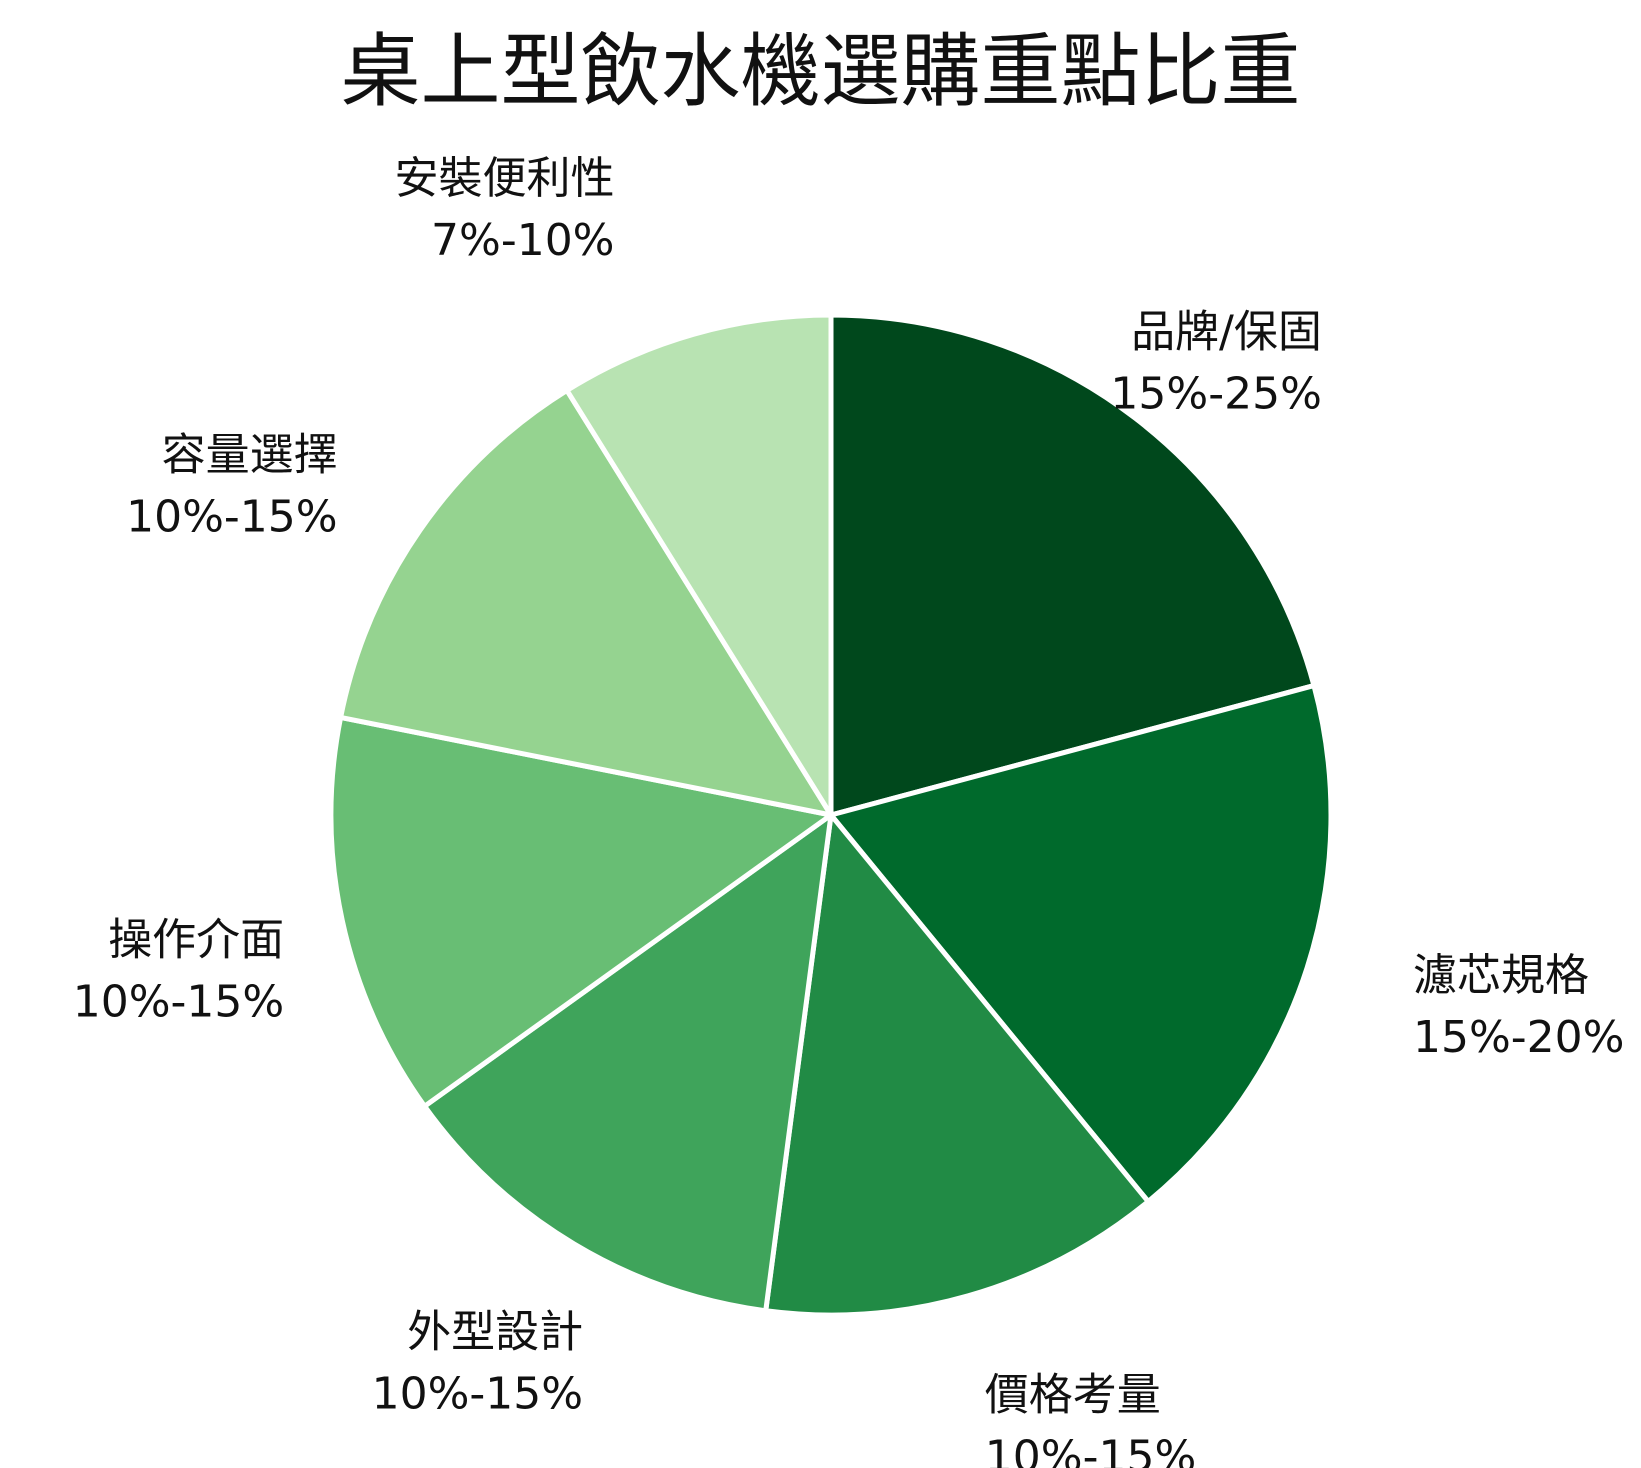 Image resolution: width=1641 pixels, height=1468 pixels. What do you see at coordinates (505, 178) in the screenshot?
I see `slice-label-7: 安裝便利性` at bounding box center [505, 178].